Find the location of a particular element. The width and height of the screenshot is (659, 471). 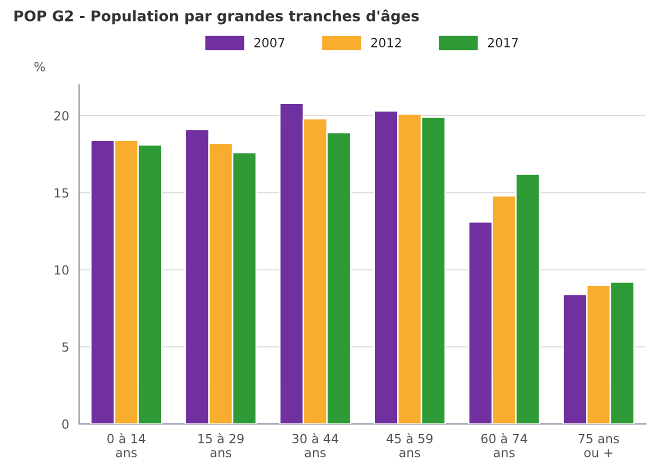

x-tick-label: 75 ans ou + is located at coordinates (598, 446).